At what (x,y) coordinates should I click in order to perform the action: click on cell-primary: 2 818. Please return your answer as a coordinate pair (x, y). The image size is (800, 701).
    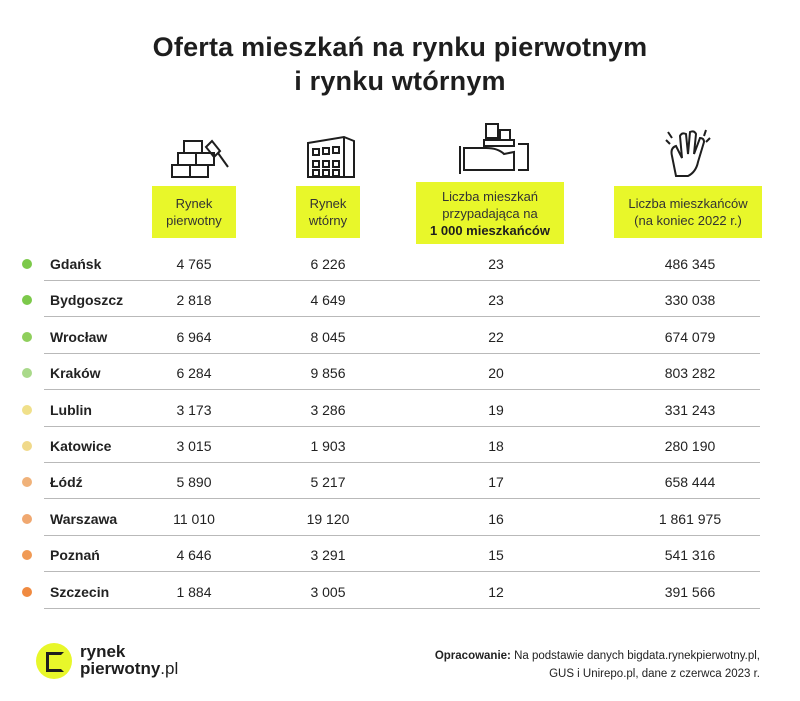
    Looking at the image, I should click on (194, 300).